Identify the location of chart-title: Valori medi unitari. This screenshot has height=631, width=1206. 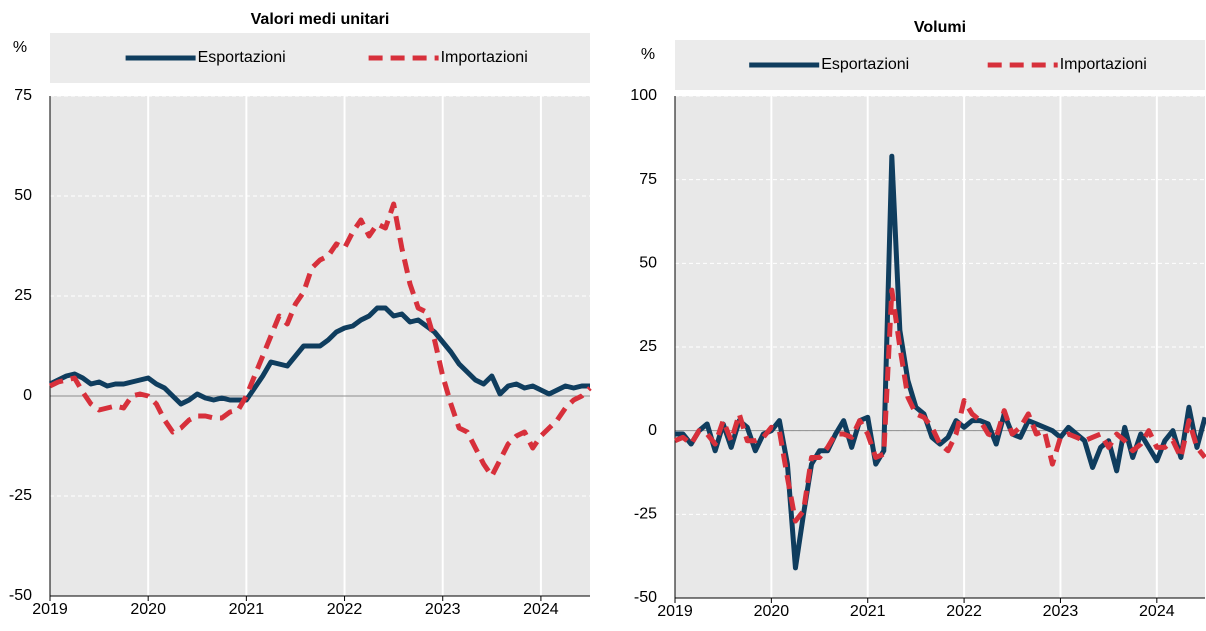
(320, 19).